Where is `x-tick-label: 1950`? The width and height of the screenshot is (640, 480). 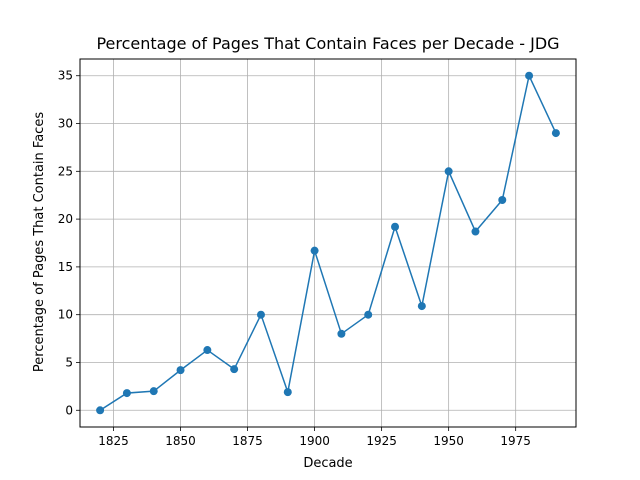 x-tick-label: 1950 is located at coordinates (448, 441).